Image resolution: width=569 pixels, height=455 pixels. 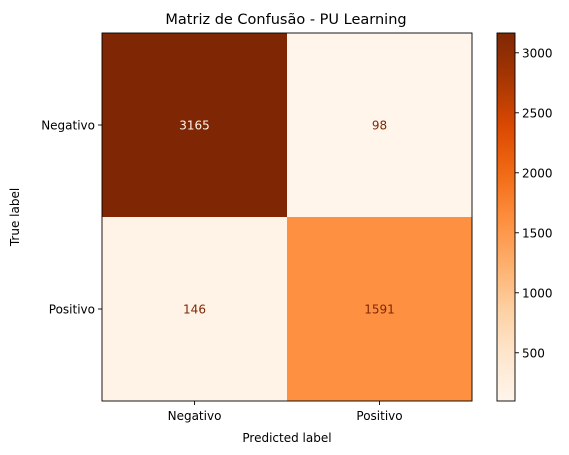 I want to click on chart-title: Matriz de Confusão - PU Learning, so click(x=285, y=20).